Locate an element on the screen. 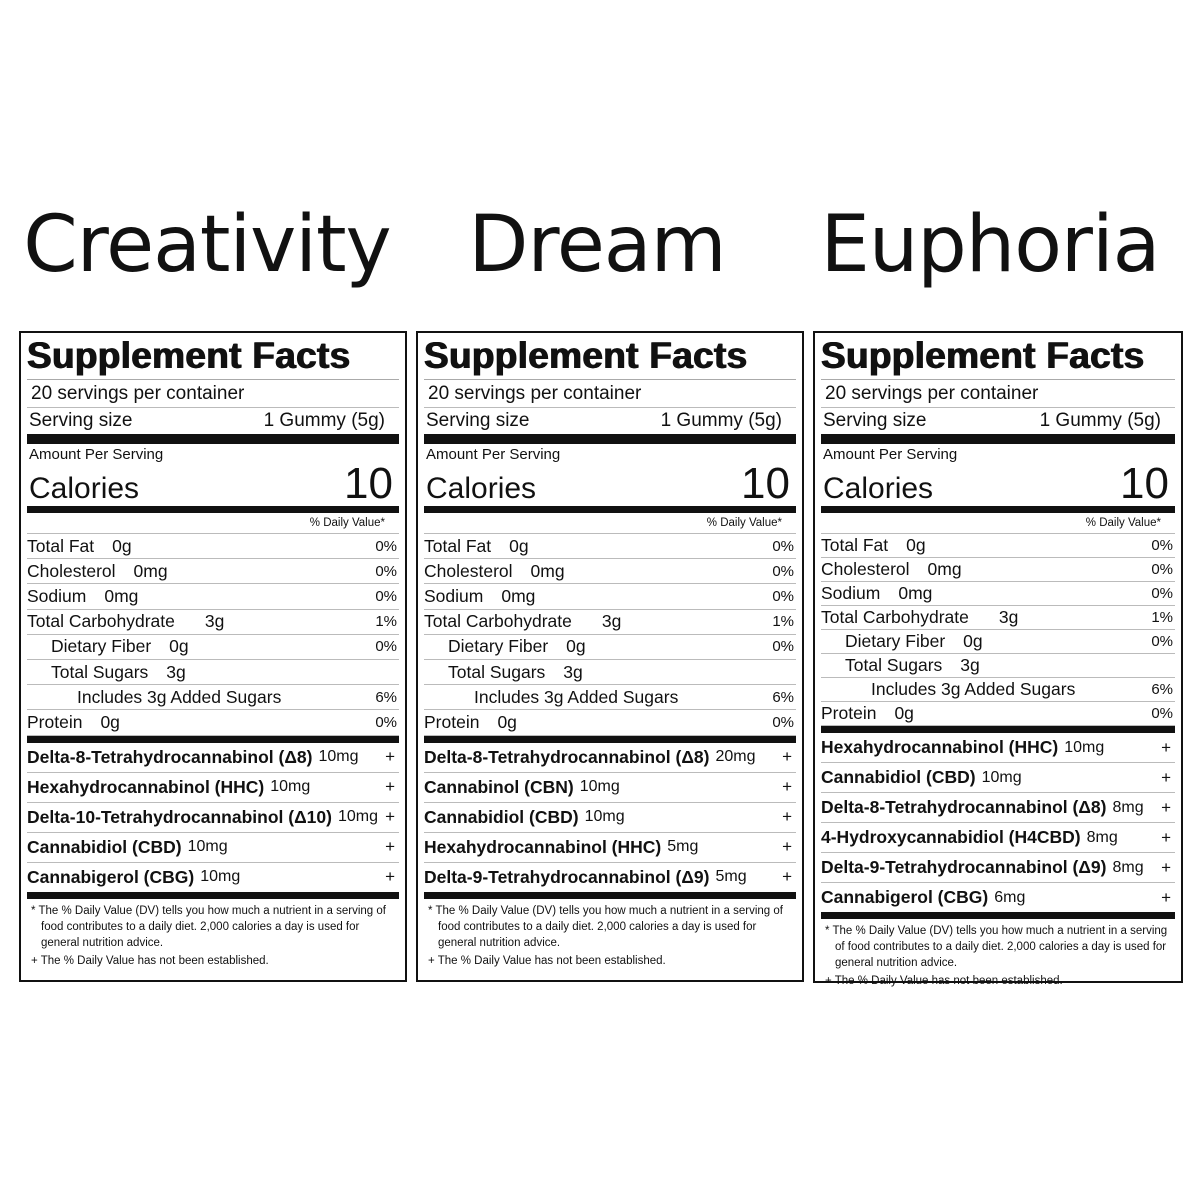 The image size is (1200, 1200). servings-per-container: 20 servings per container is located at coordinates (932, 393).